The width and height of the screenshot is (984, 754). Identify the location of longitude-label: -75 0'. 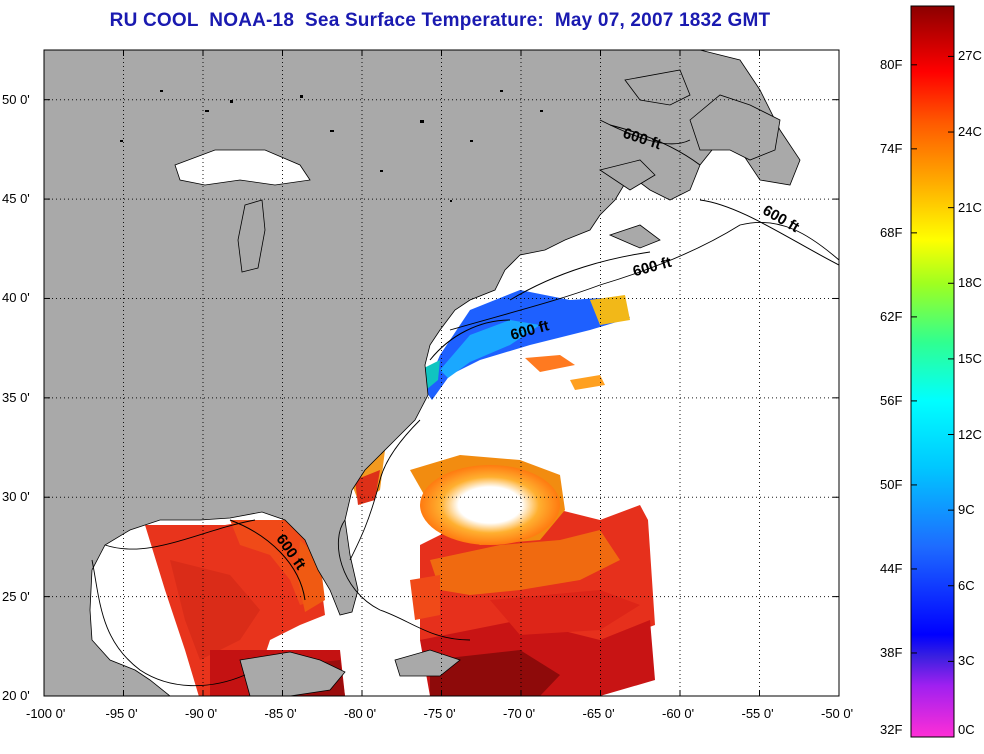
(439, 713).